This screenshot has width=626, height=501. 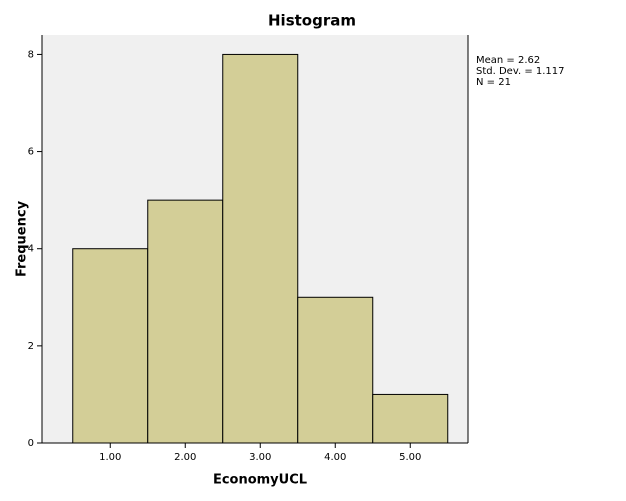 What do you see at coordinates (335, 457) in the screenshot?
I see `x-tick-label: 4.00` at bounding box center [335, 457].